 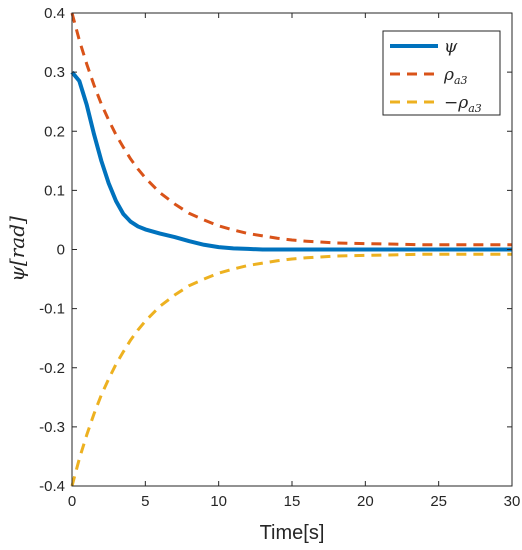 I want to click on x-axis-title: Time[s], so click(x=292, y=533).